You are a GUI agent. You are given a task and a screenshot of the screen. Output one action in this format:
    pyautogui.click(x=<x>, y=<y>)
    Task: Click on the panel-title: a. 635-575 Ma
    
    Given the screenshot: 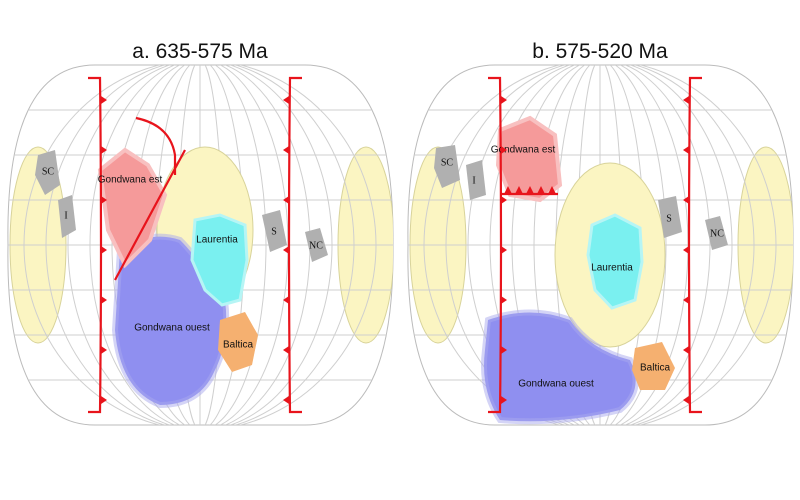 What is the action you would take?
    pyautogui.click(x=200, y=51)
    